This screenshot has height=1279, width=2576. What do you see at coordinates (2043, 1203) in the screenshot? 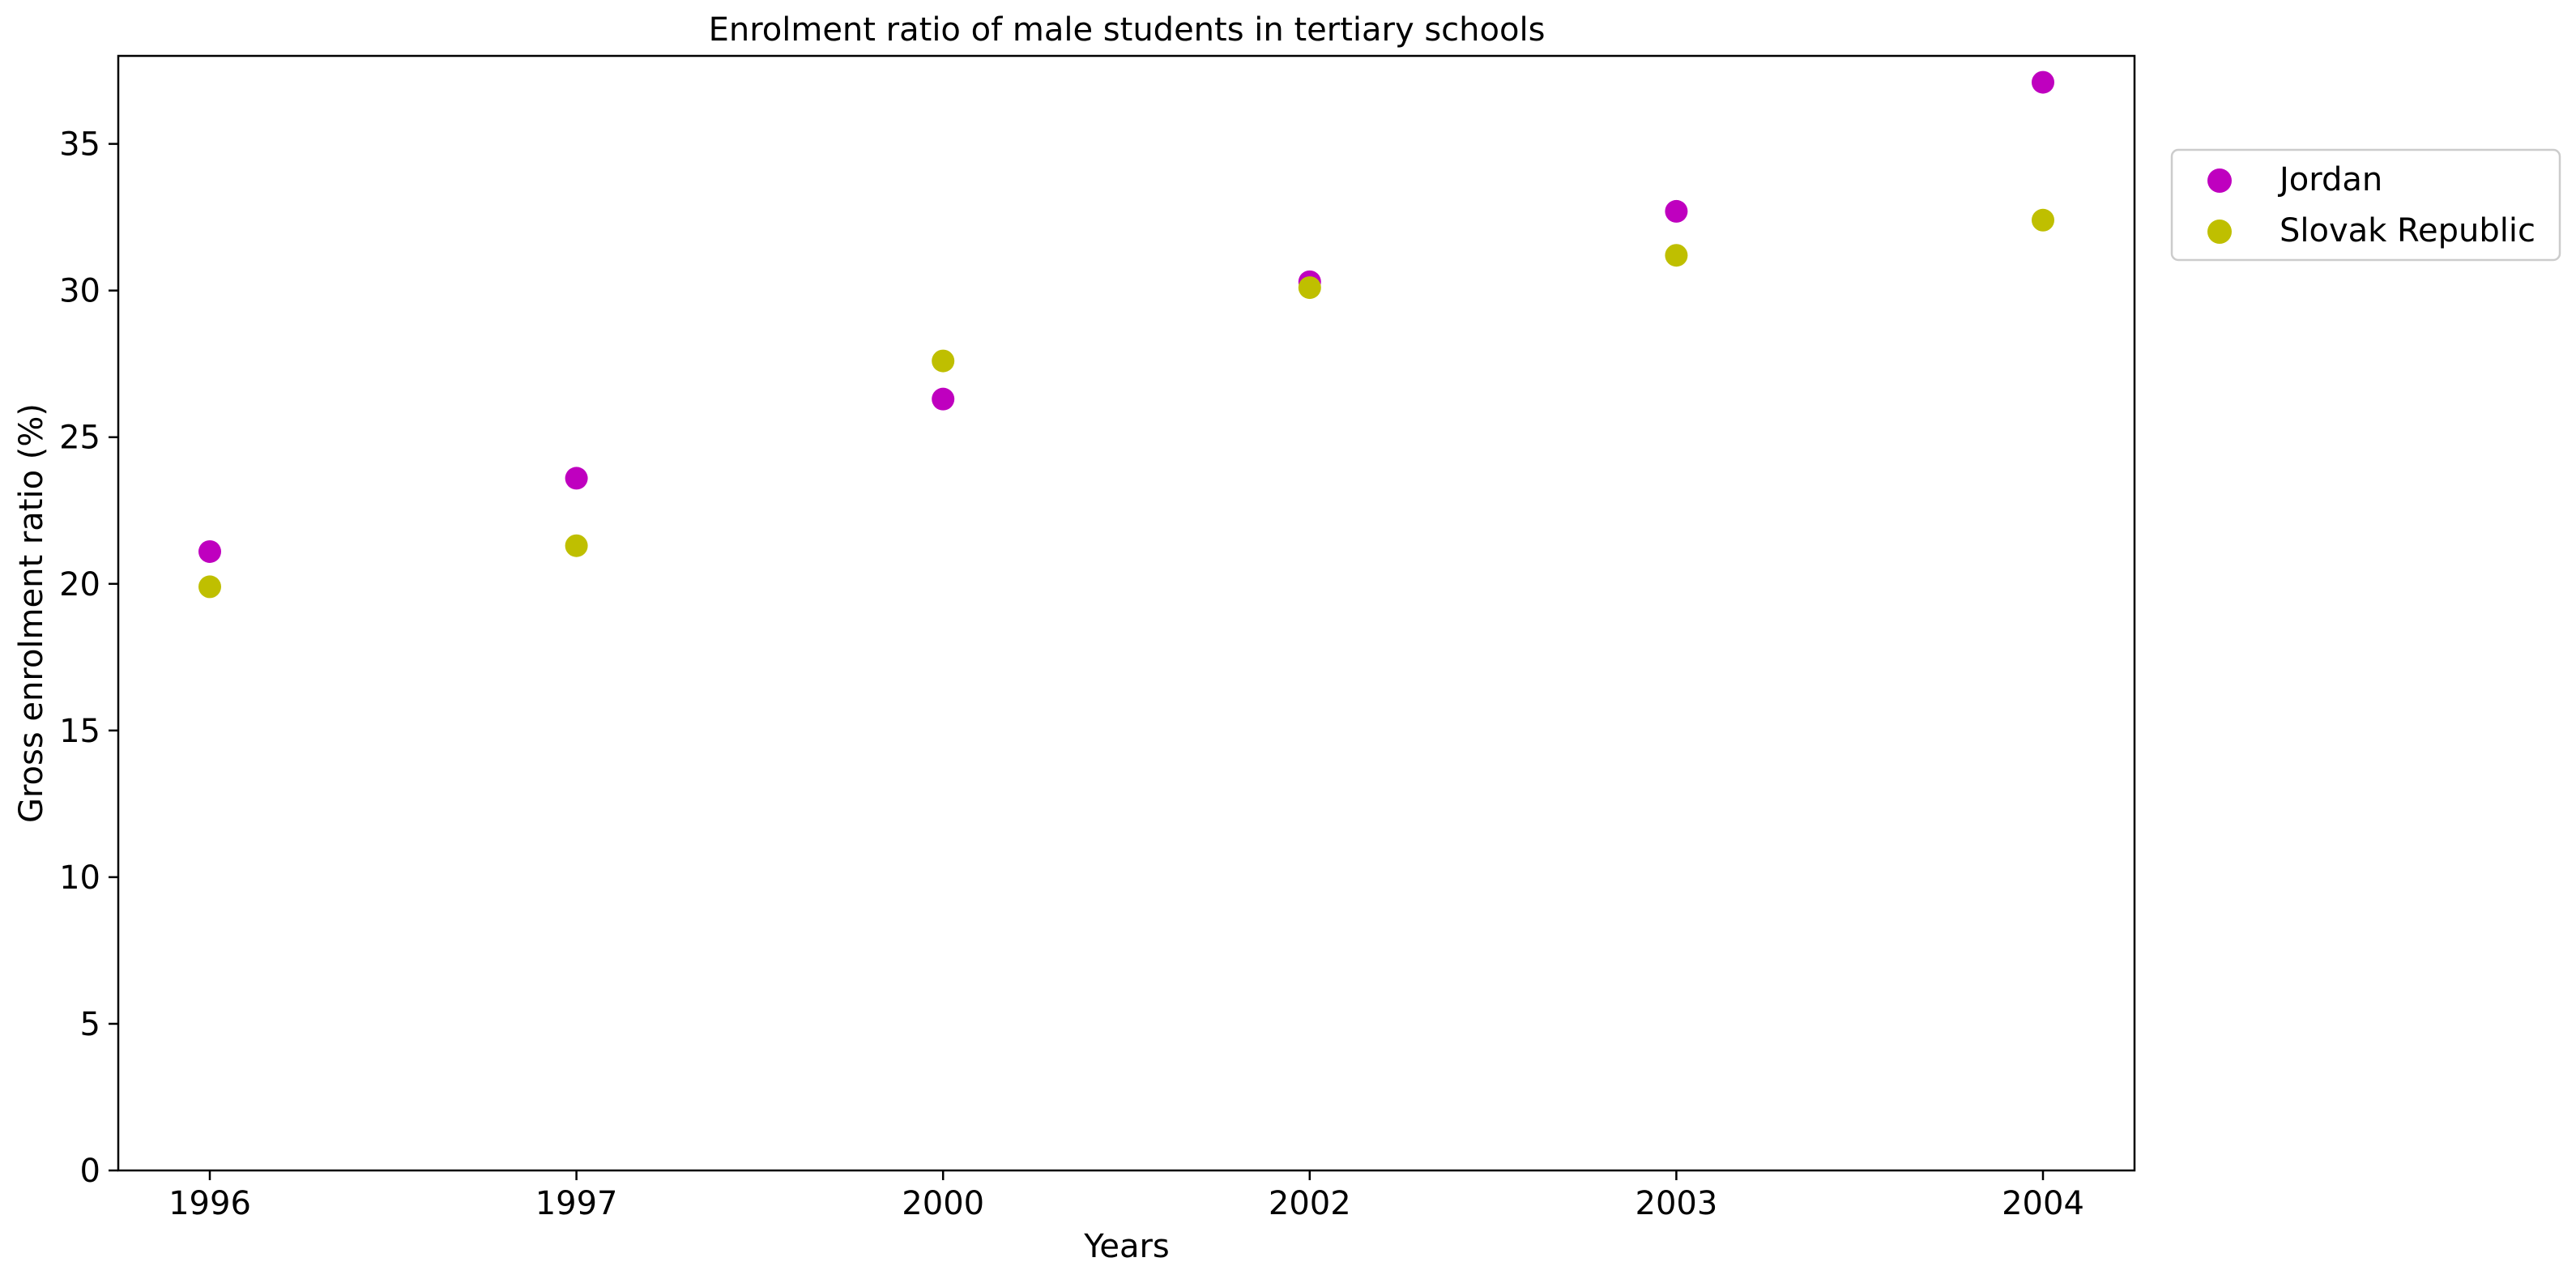
I see `x-tick-label: 2004` at bounding box center [2043, 1203].